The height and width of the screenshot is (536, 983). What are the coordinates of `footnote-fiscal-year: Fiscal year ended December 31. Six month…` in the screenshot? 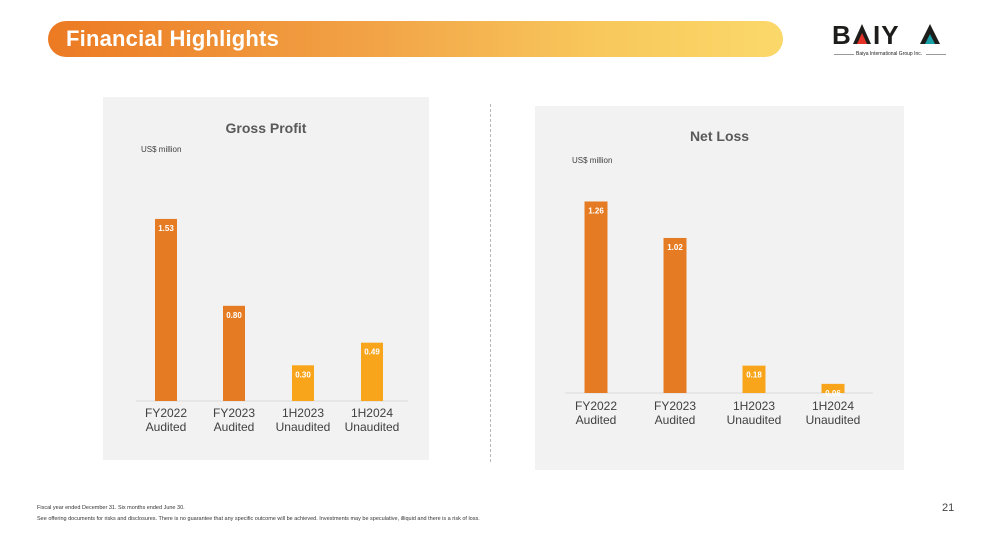 It's located at (111, 508).